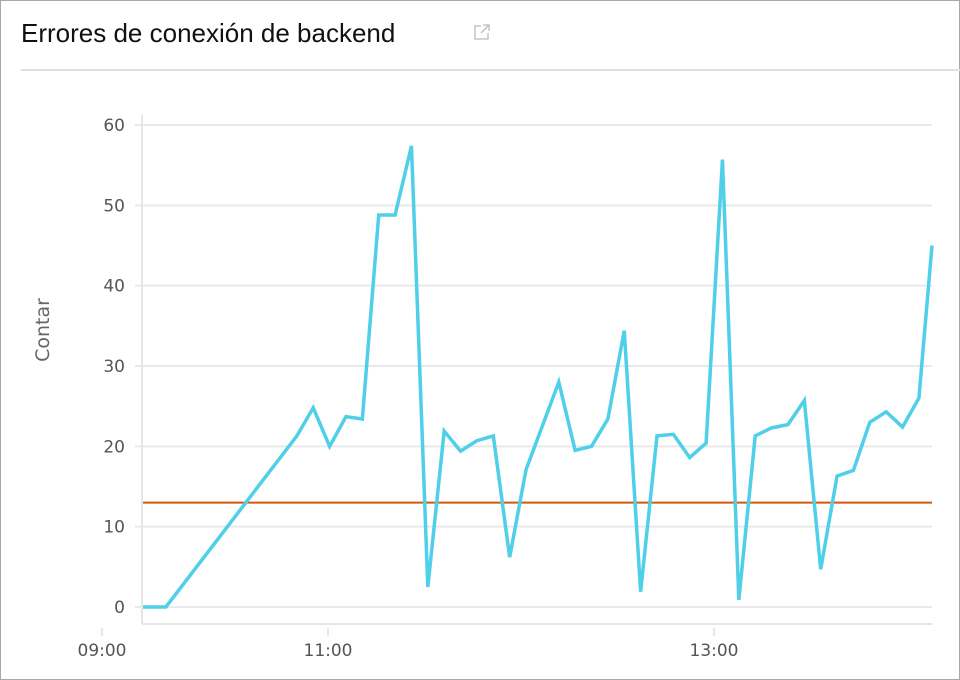 The width and height of the screenshot is (960, 680). I want to click on y-tick-label: 0, so click(119, 608).